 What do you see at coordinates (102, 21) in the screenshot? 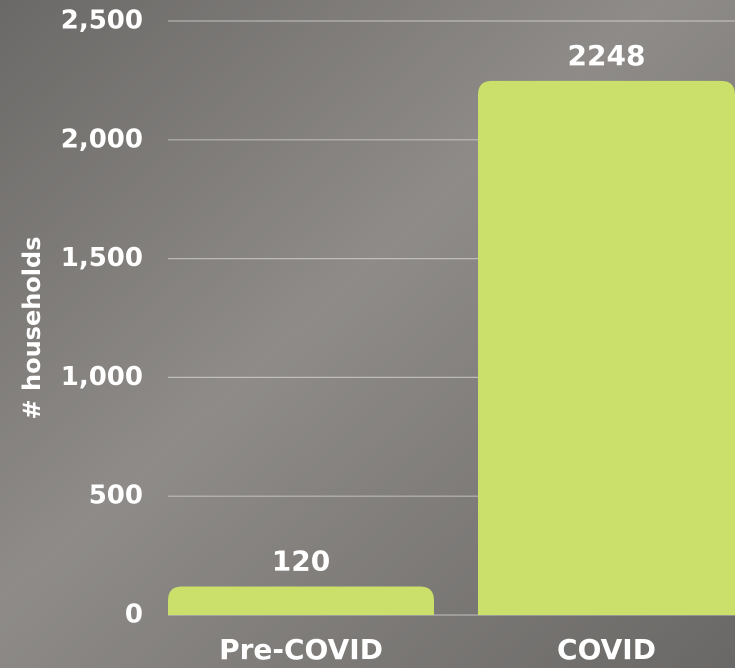
I see `y-tick-label: 2,500` at bounding box center [102, 21].